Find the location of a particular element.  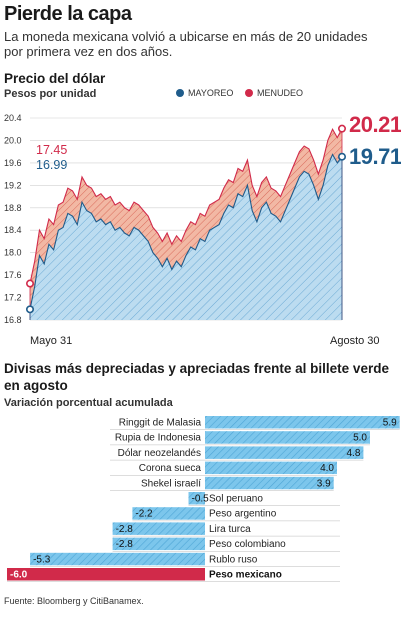

chart1-title: Precio del dólar is located at coordinates (55, 78).